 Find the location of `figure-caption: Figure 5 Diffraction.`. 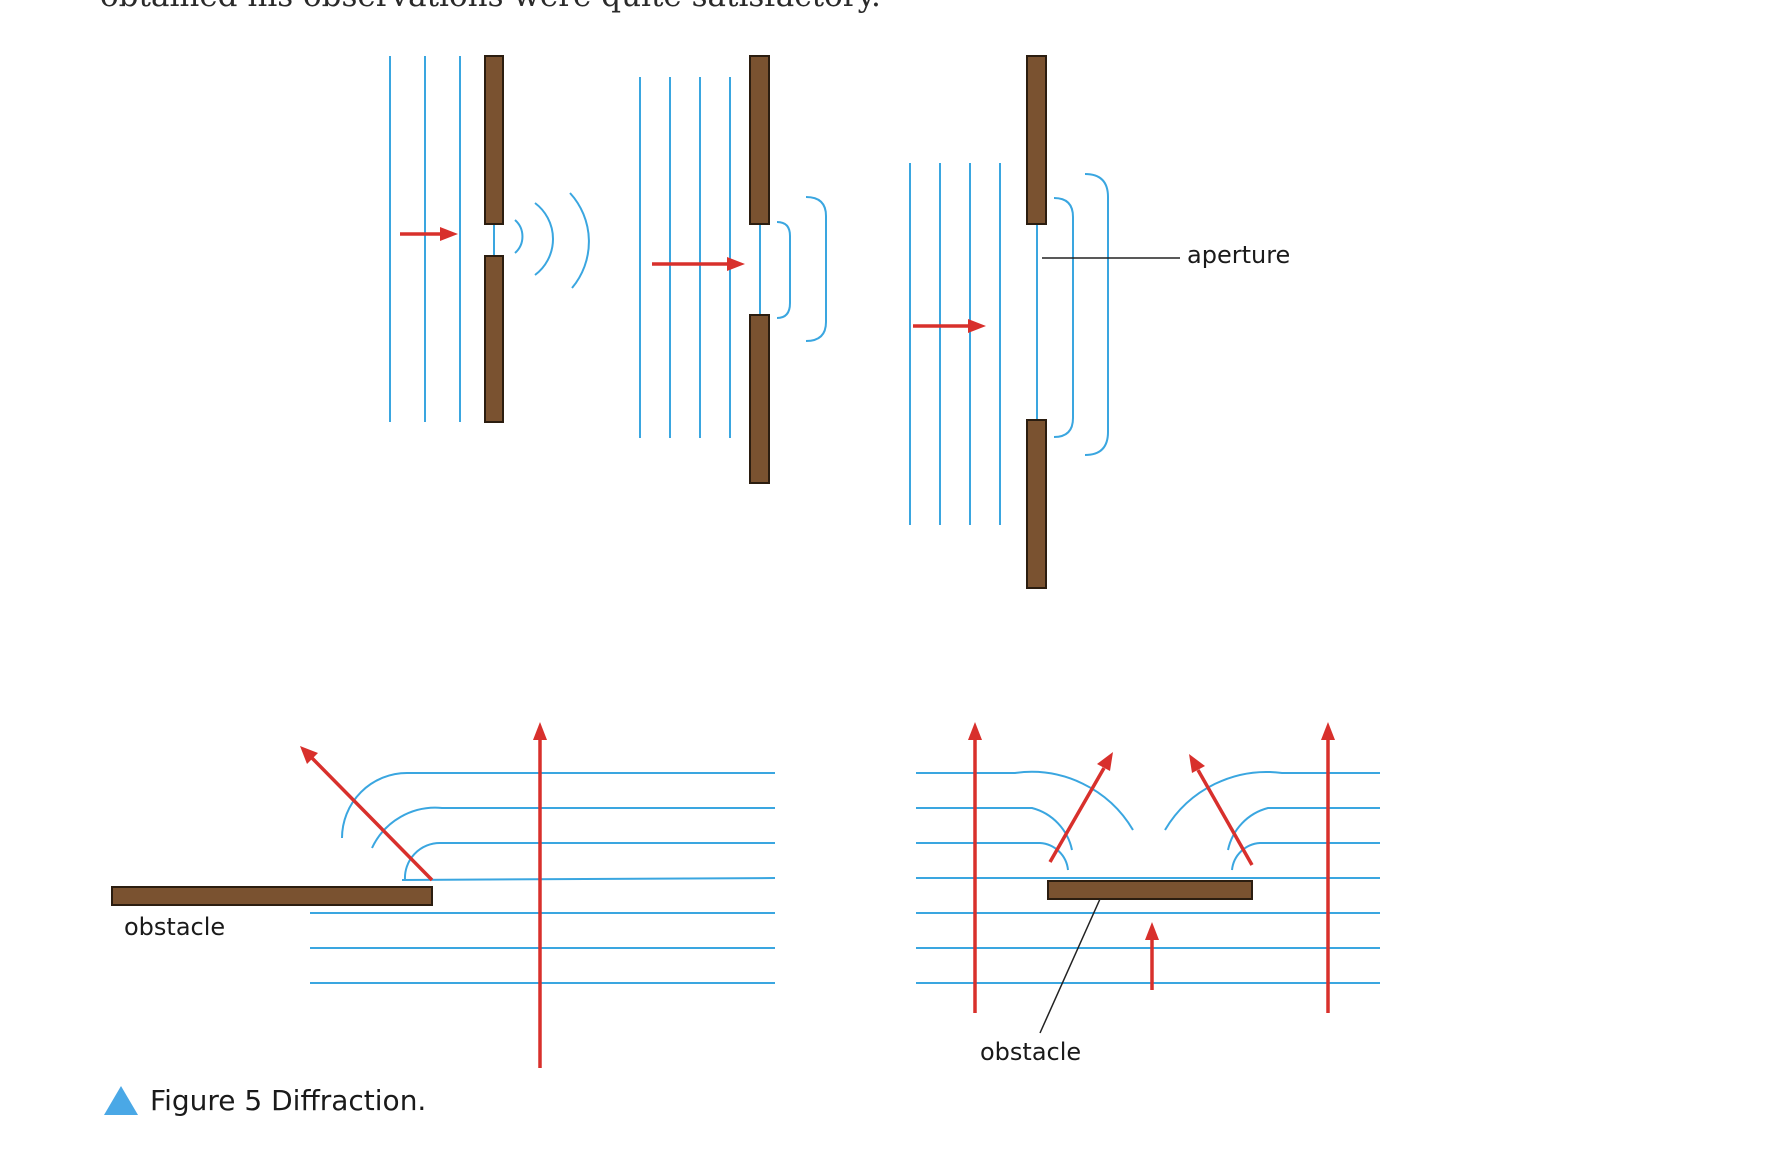

figure-caption: Figure 5 Diffraction. is located at coordinates (265, 1100).